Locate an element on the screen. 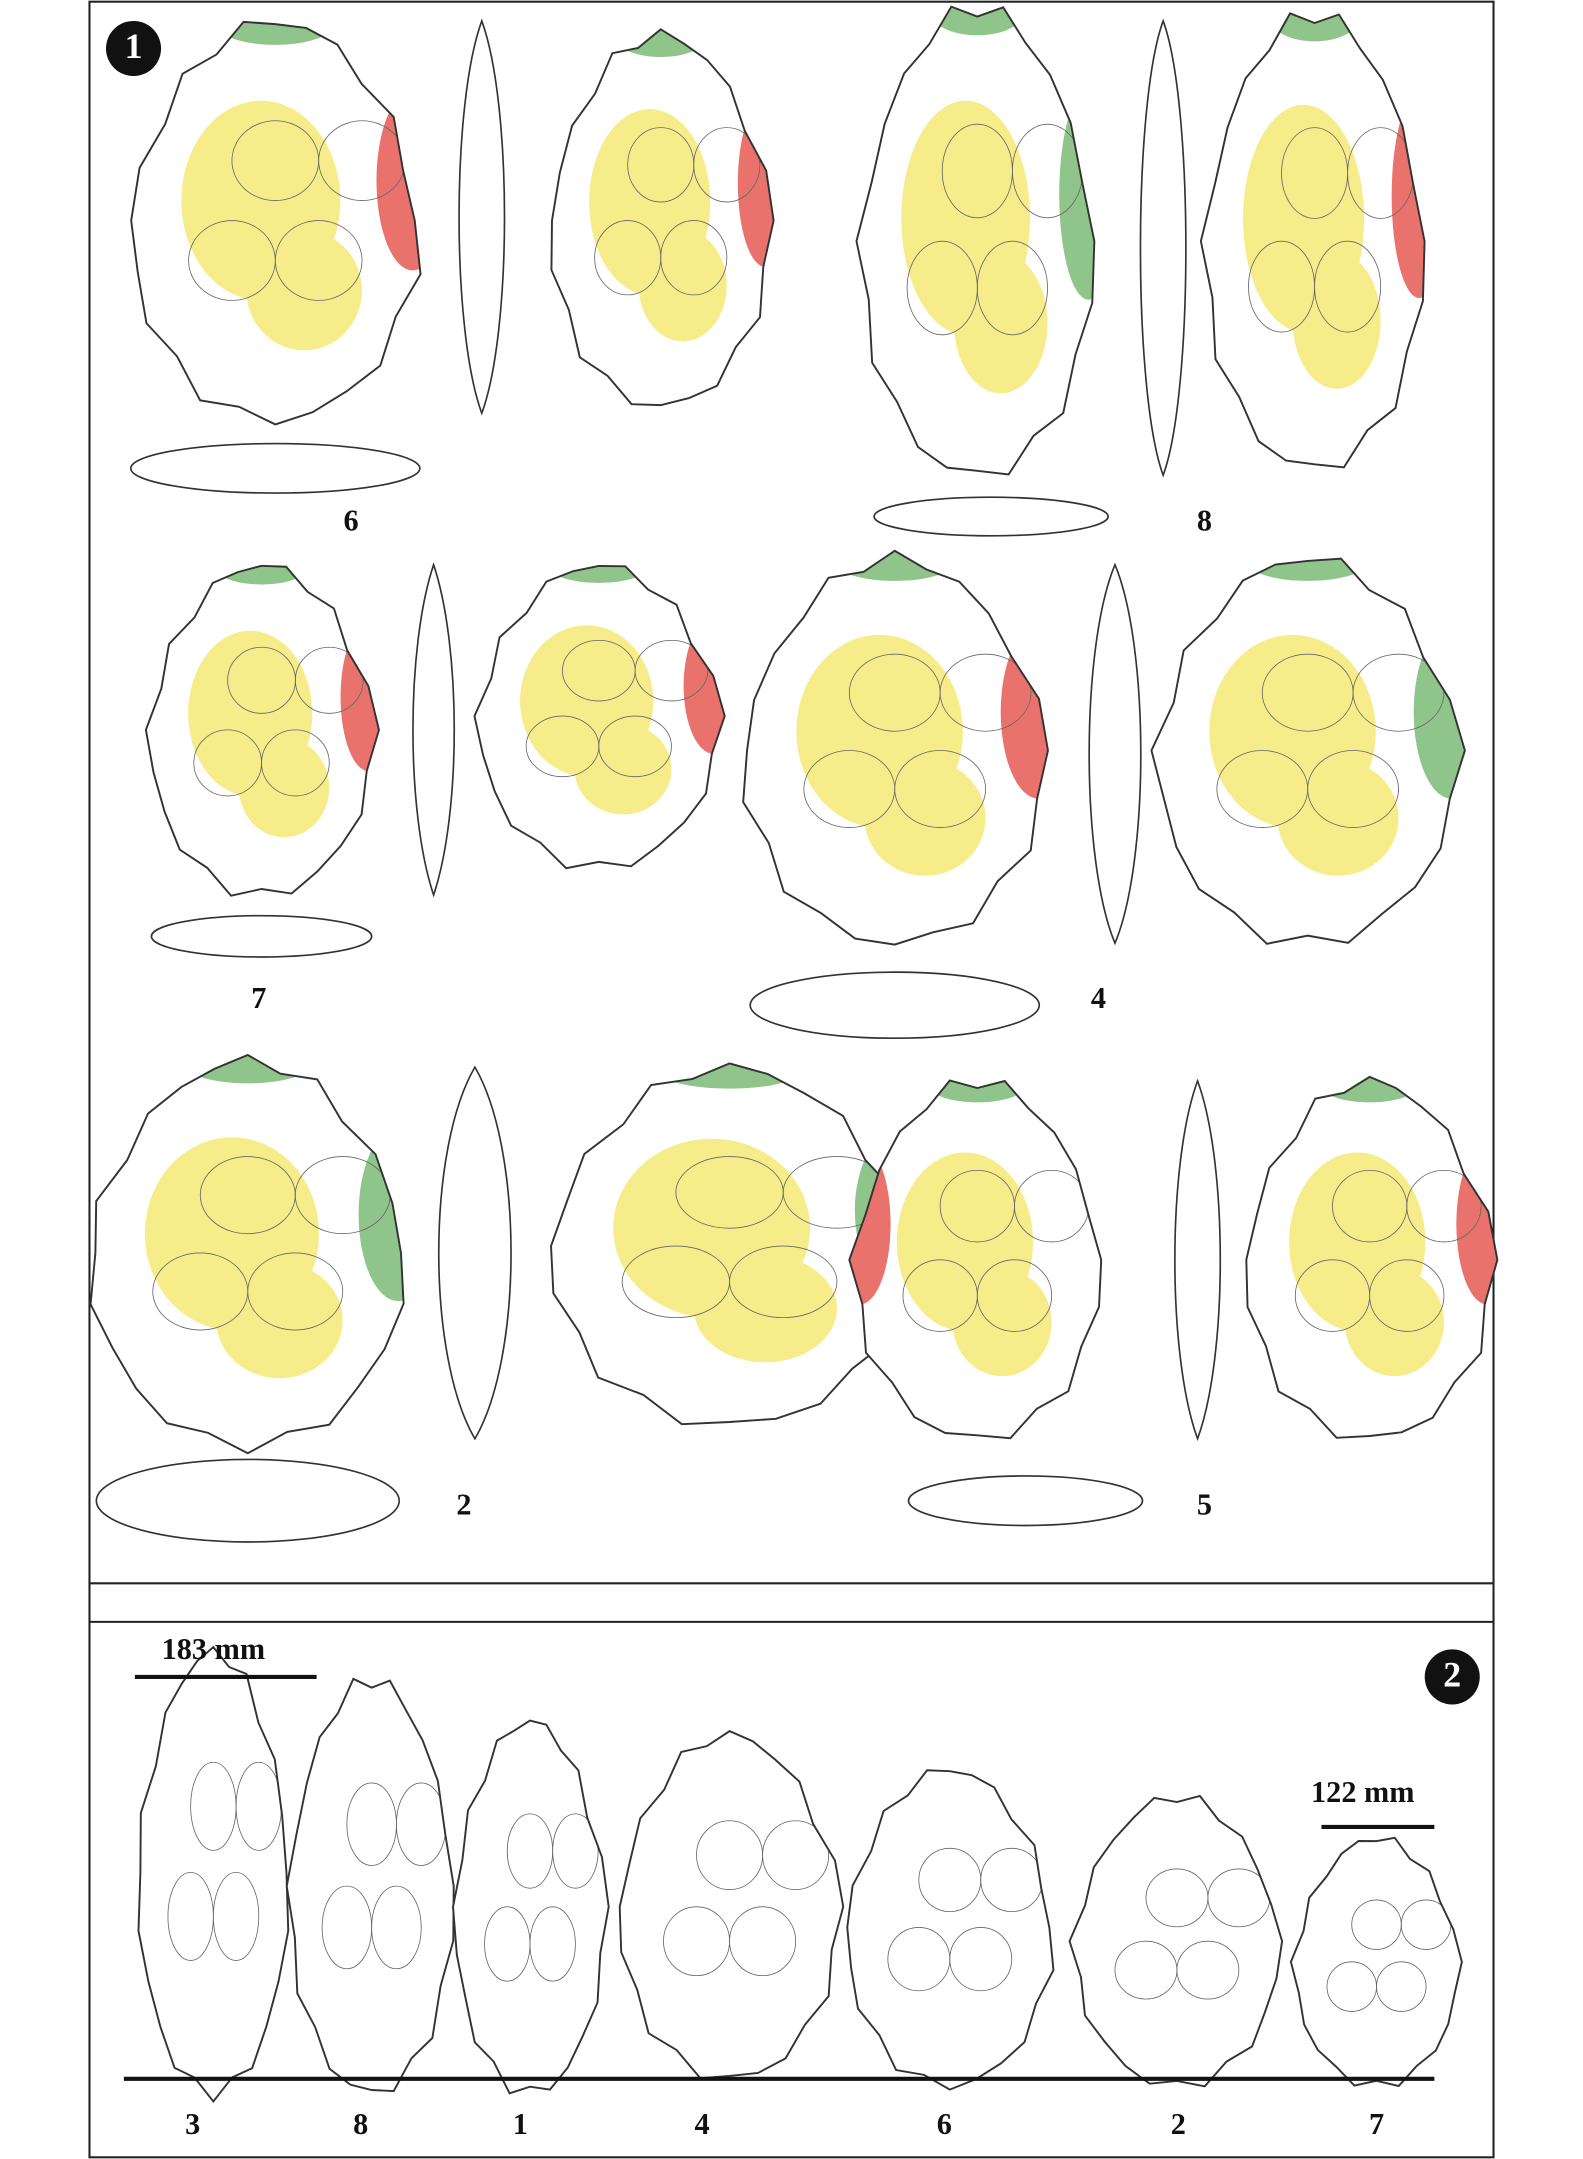 This screenshot has width=1583, height=2159. scale-label: 122 mm is located at coordinates (1362, 1792).